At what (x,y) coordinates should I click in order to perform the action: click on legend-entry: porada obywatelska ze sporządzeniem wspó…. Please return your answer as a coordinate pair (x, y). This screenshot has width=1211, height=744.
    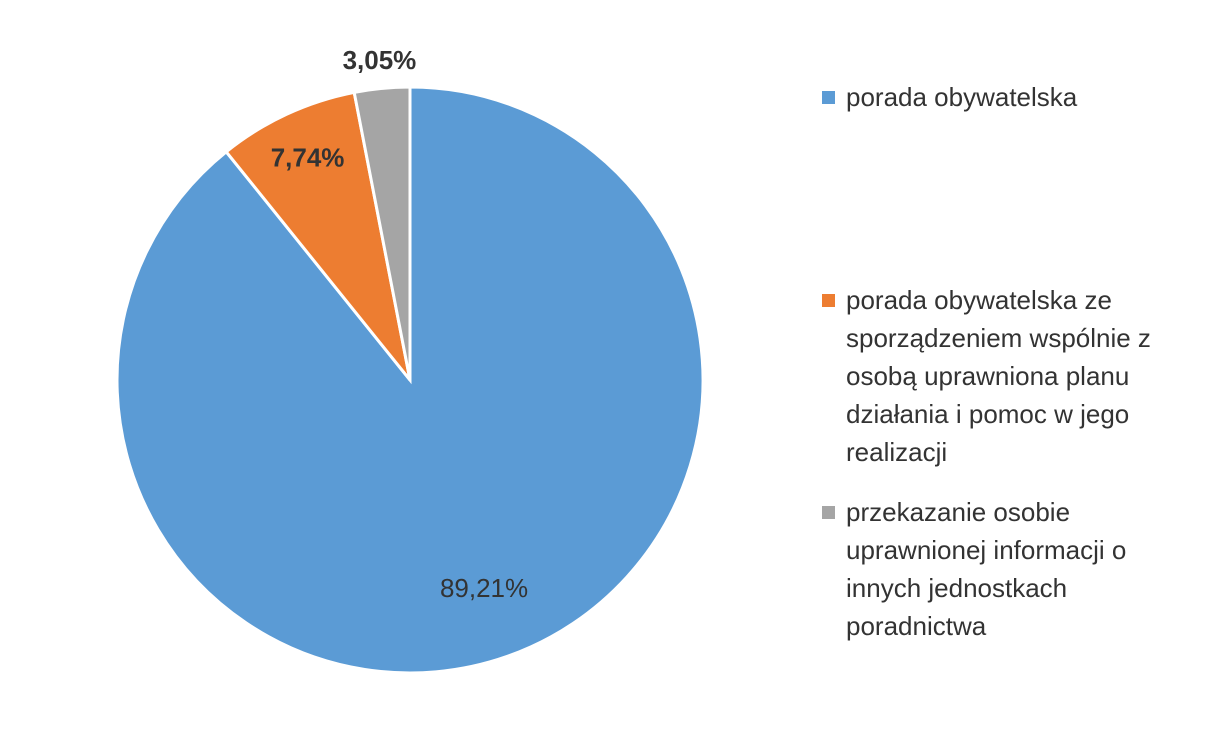
    Looking at the image, I should click on (1007, 376).